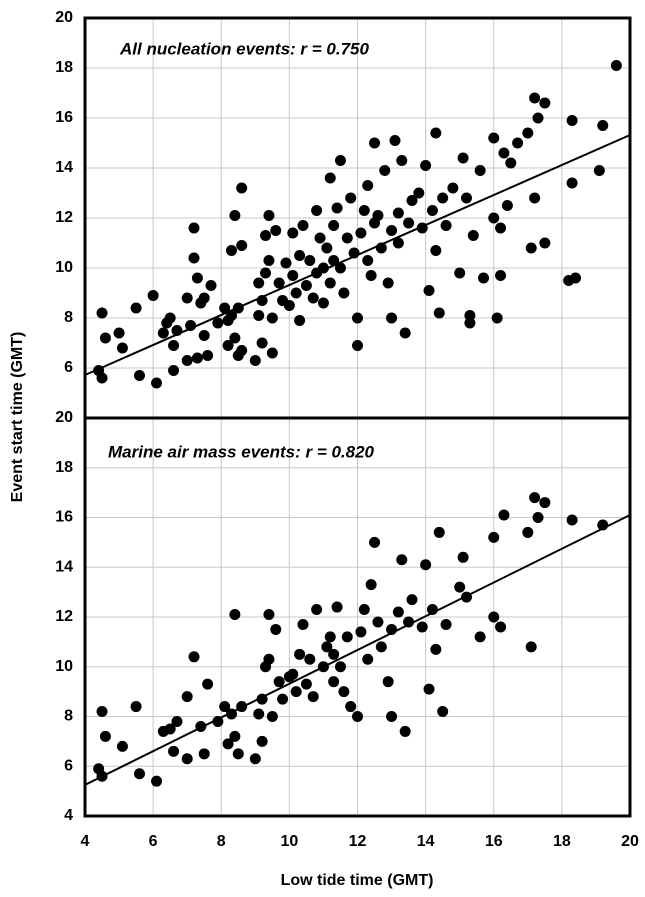 The image size is (645, 897). What do you see at coordinates (630, 841) in the screenshot?
I see `x-tick-label: 20` at bounding box center [630, 841].